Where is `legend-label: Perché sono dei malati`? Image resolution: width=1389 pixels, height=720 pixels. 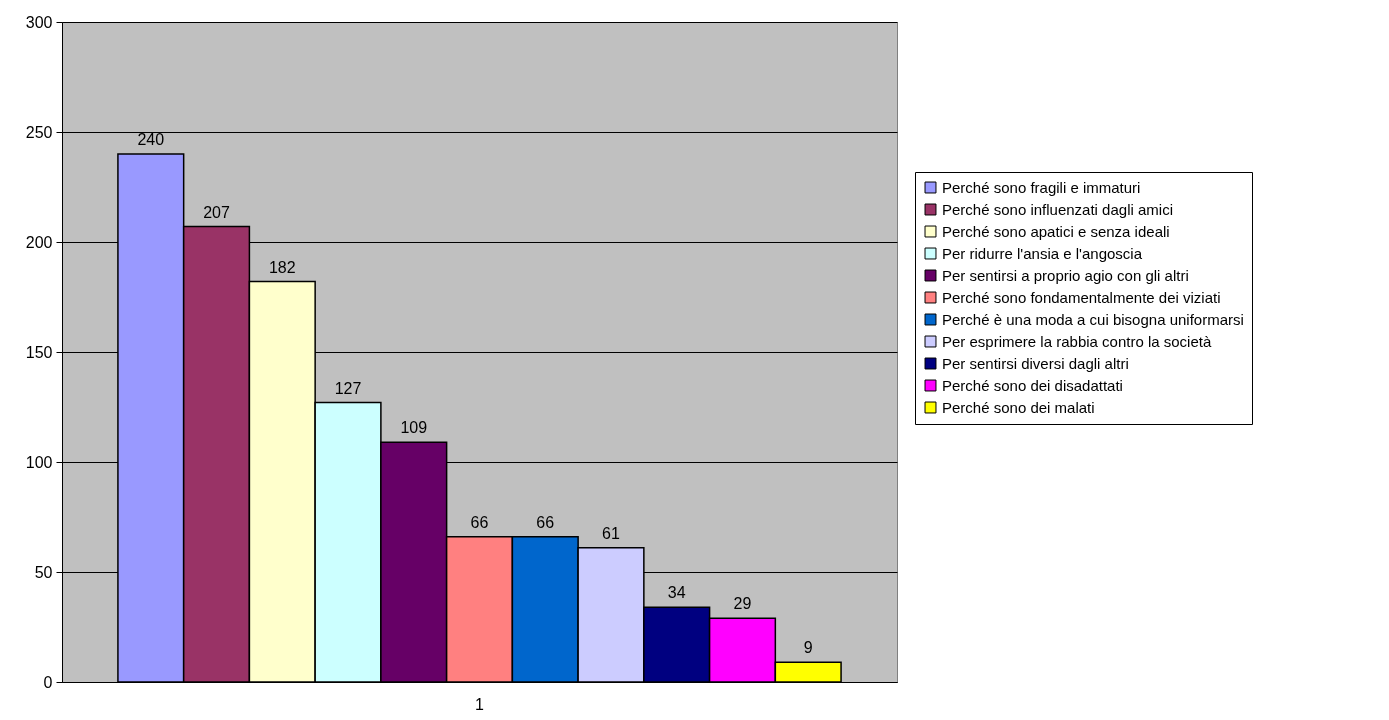 legend-label: Perché sono dei malati is located at coordinates (1018, 407).